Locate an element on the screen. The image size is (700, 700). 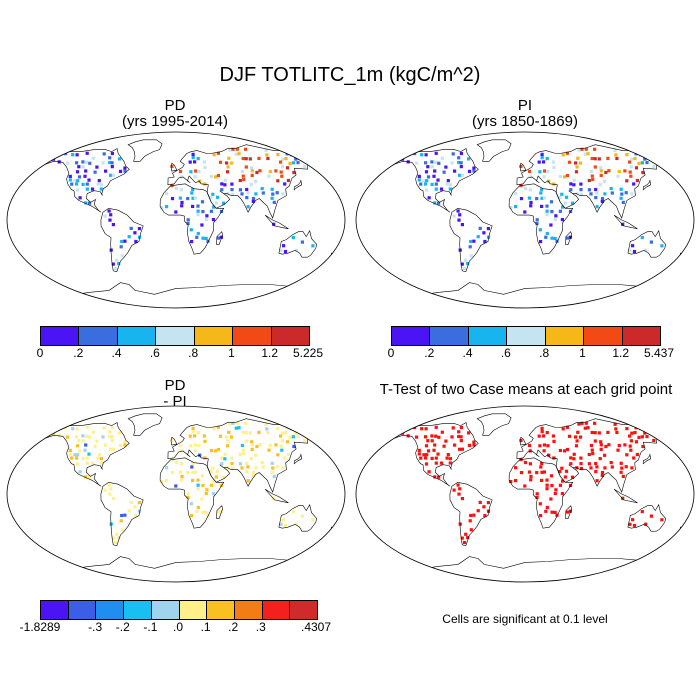
coastline-britain is located at coordinates (174, 167).